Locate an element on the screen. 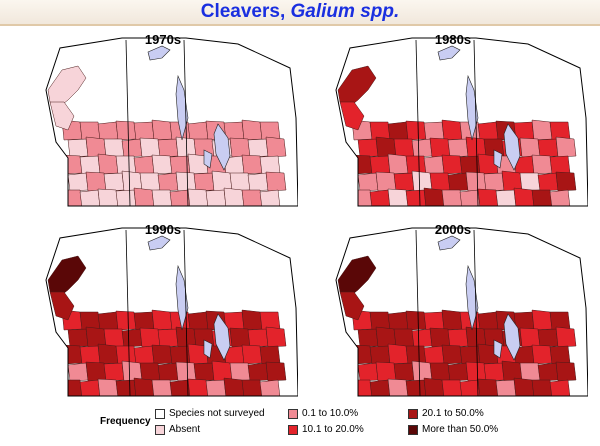 This screenshot has height=446, width=600. title-bar: Cleavers, Galium spp. is located at coordinates (300, 13).